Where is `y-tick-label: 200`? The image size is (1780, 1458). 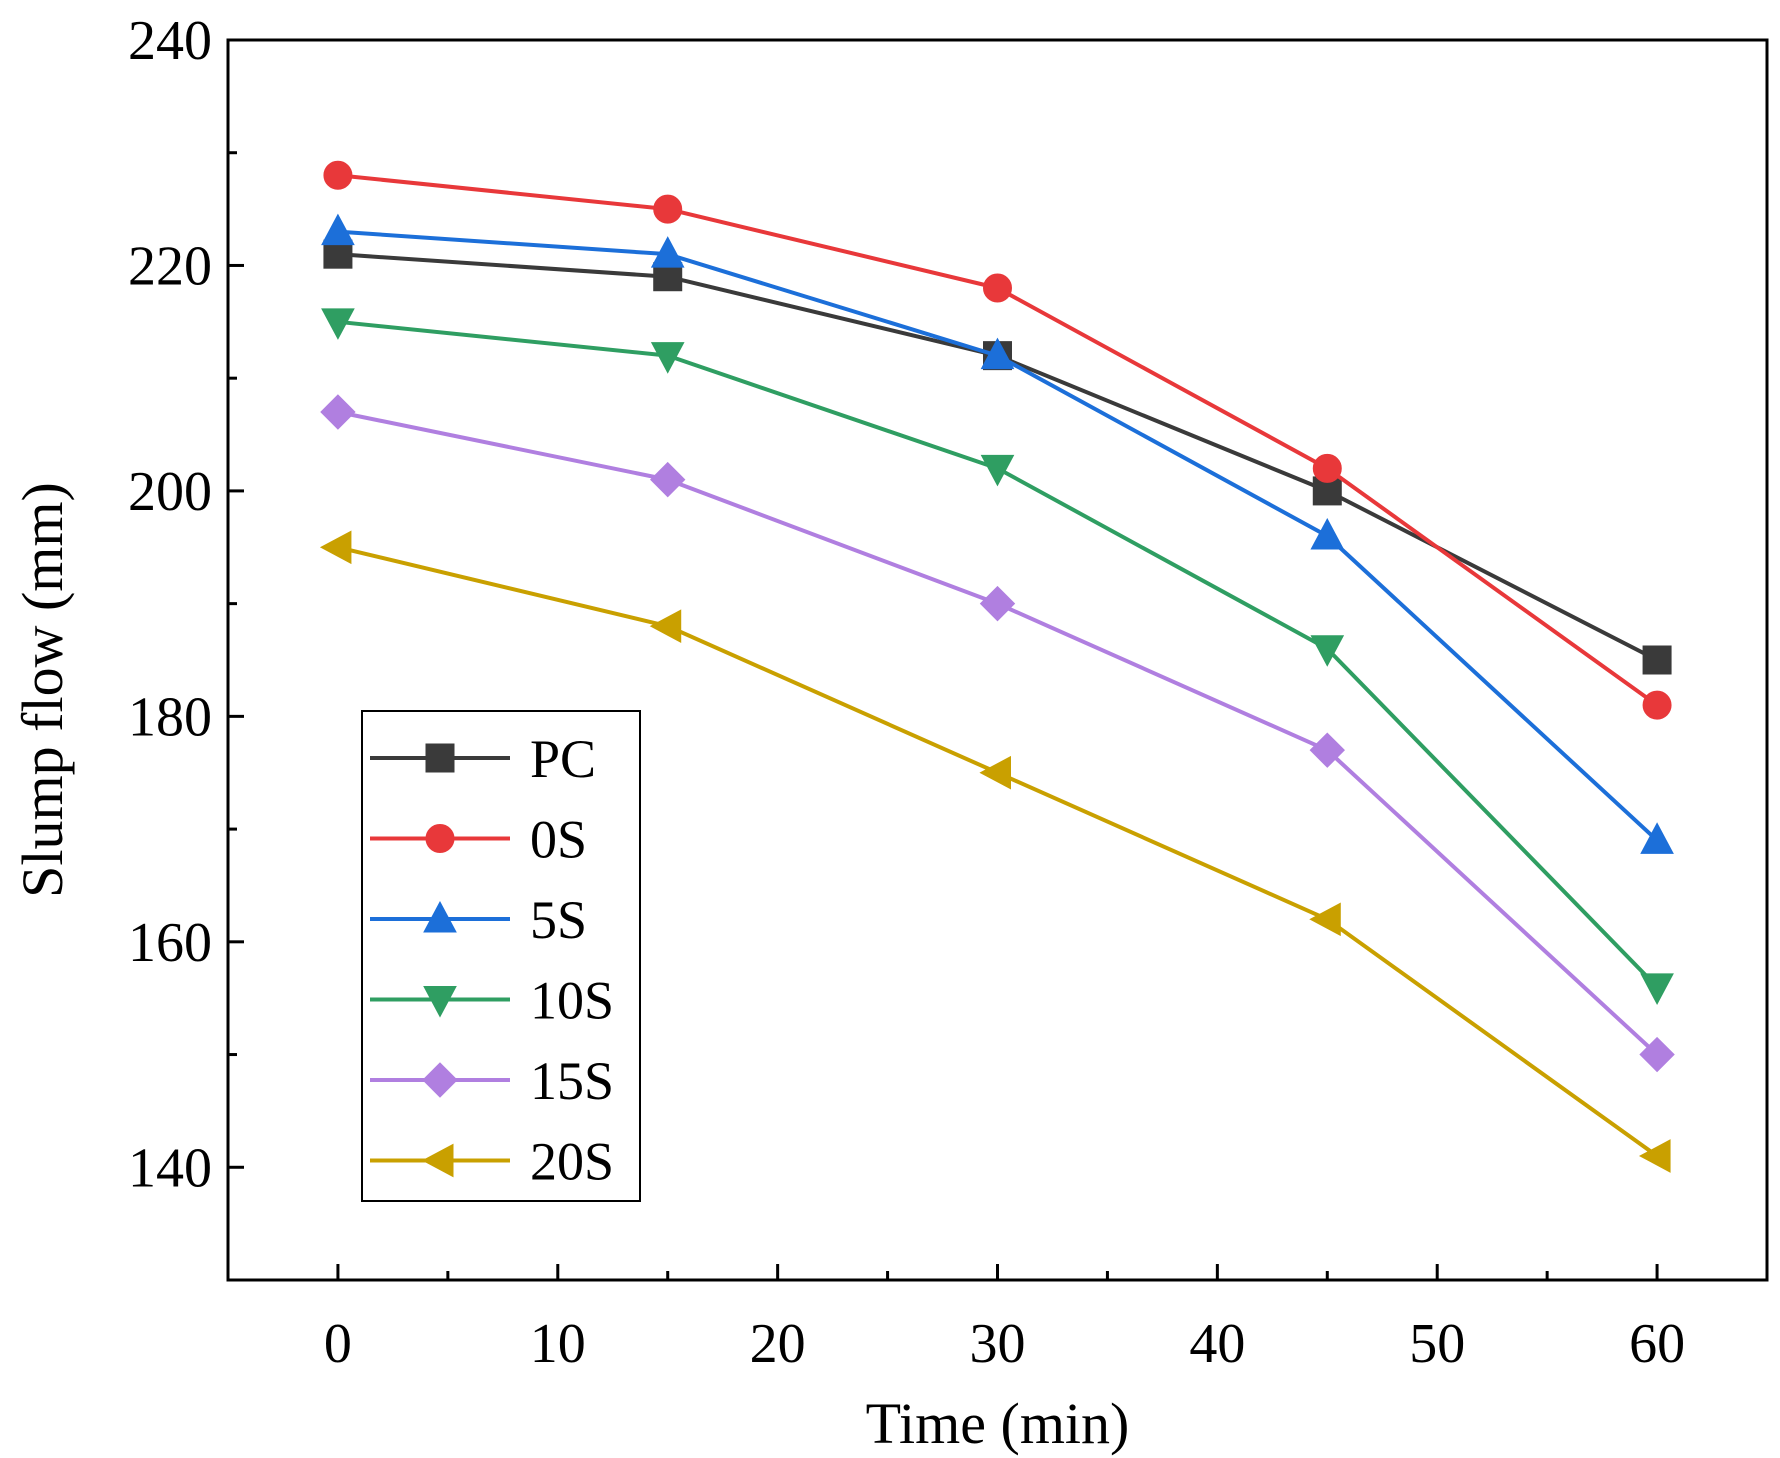 y-tick-label: 200 is located at coordinates (170, 492).